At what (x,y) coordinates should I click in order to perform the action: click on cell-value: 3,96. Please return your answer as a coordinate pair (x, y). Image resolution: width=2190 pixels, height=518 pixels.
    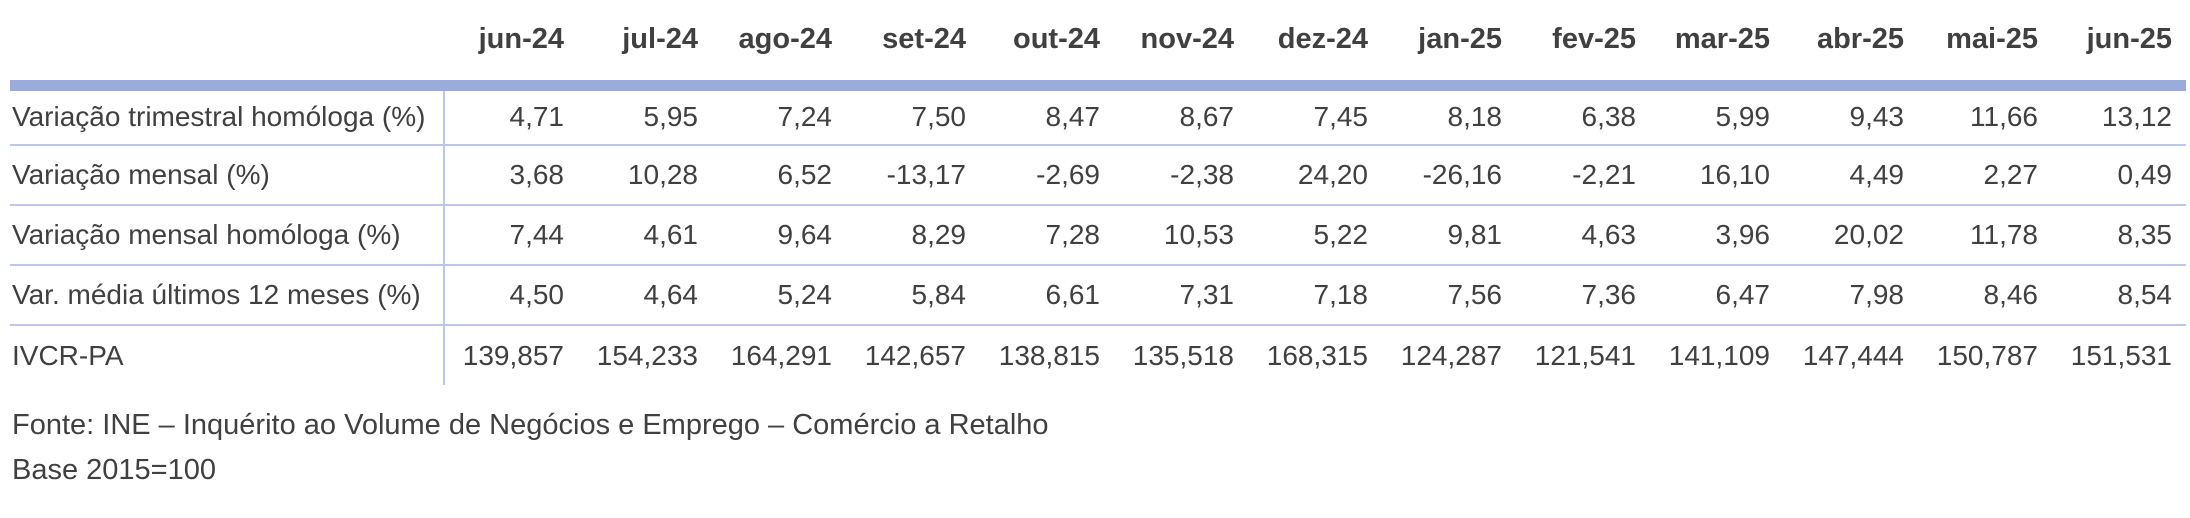
    Looking at the image, I should click on (1743, 234).